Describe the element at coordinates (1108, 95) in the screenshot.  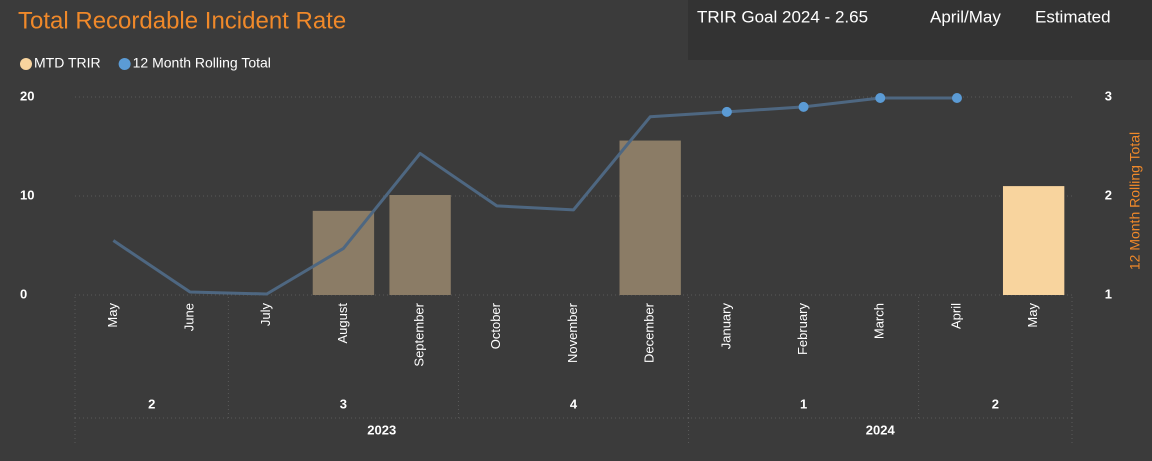
I see `y2-tick-label: 3` at that location.